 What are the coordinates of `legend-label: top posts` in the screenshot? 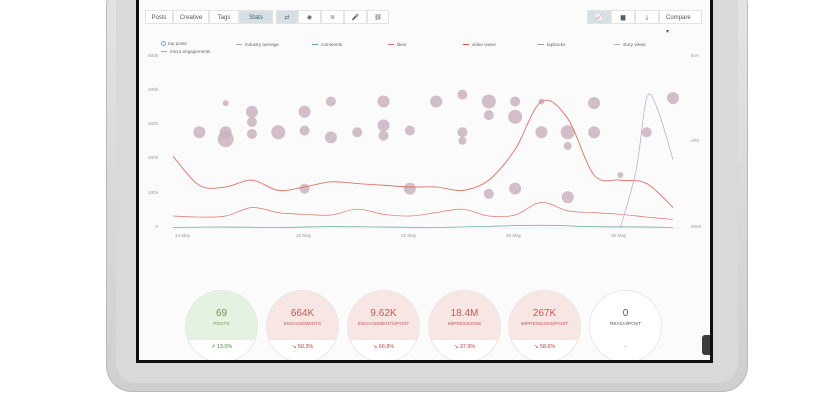 It's located at (177, 43).